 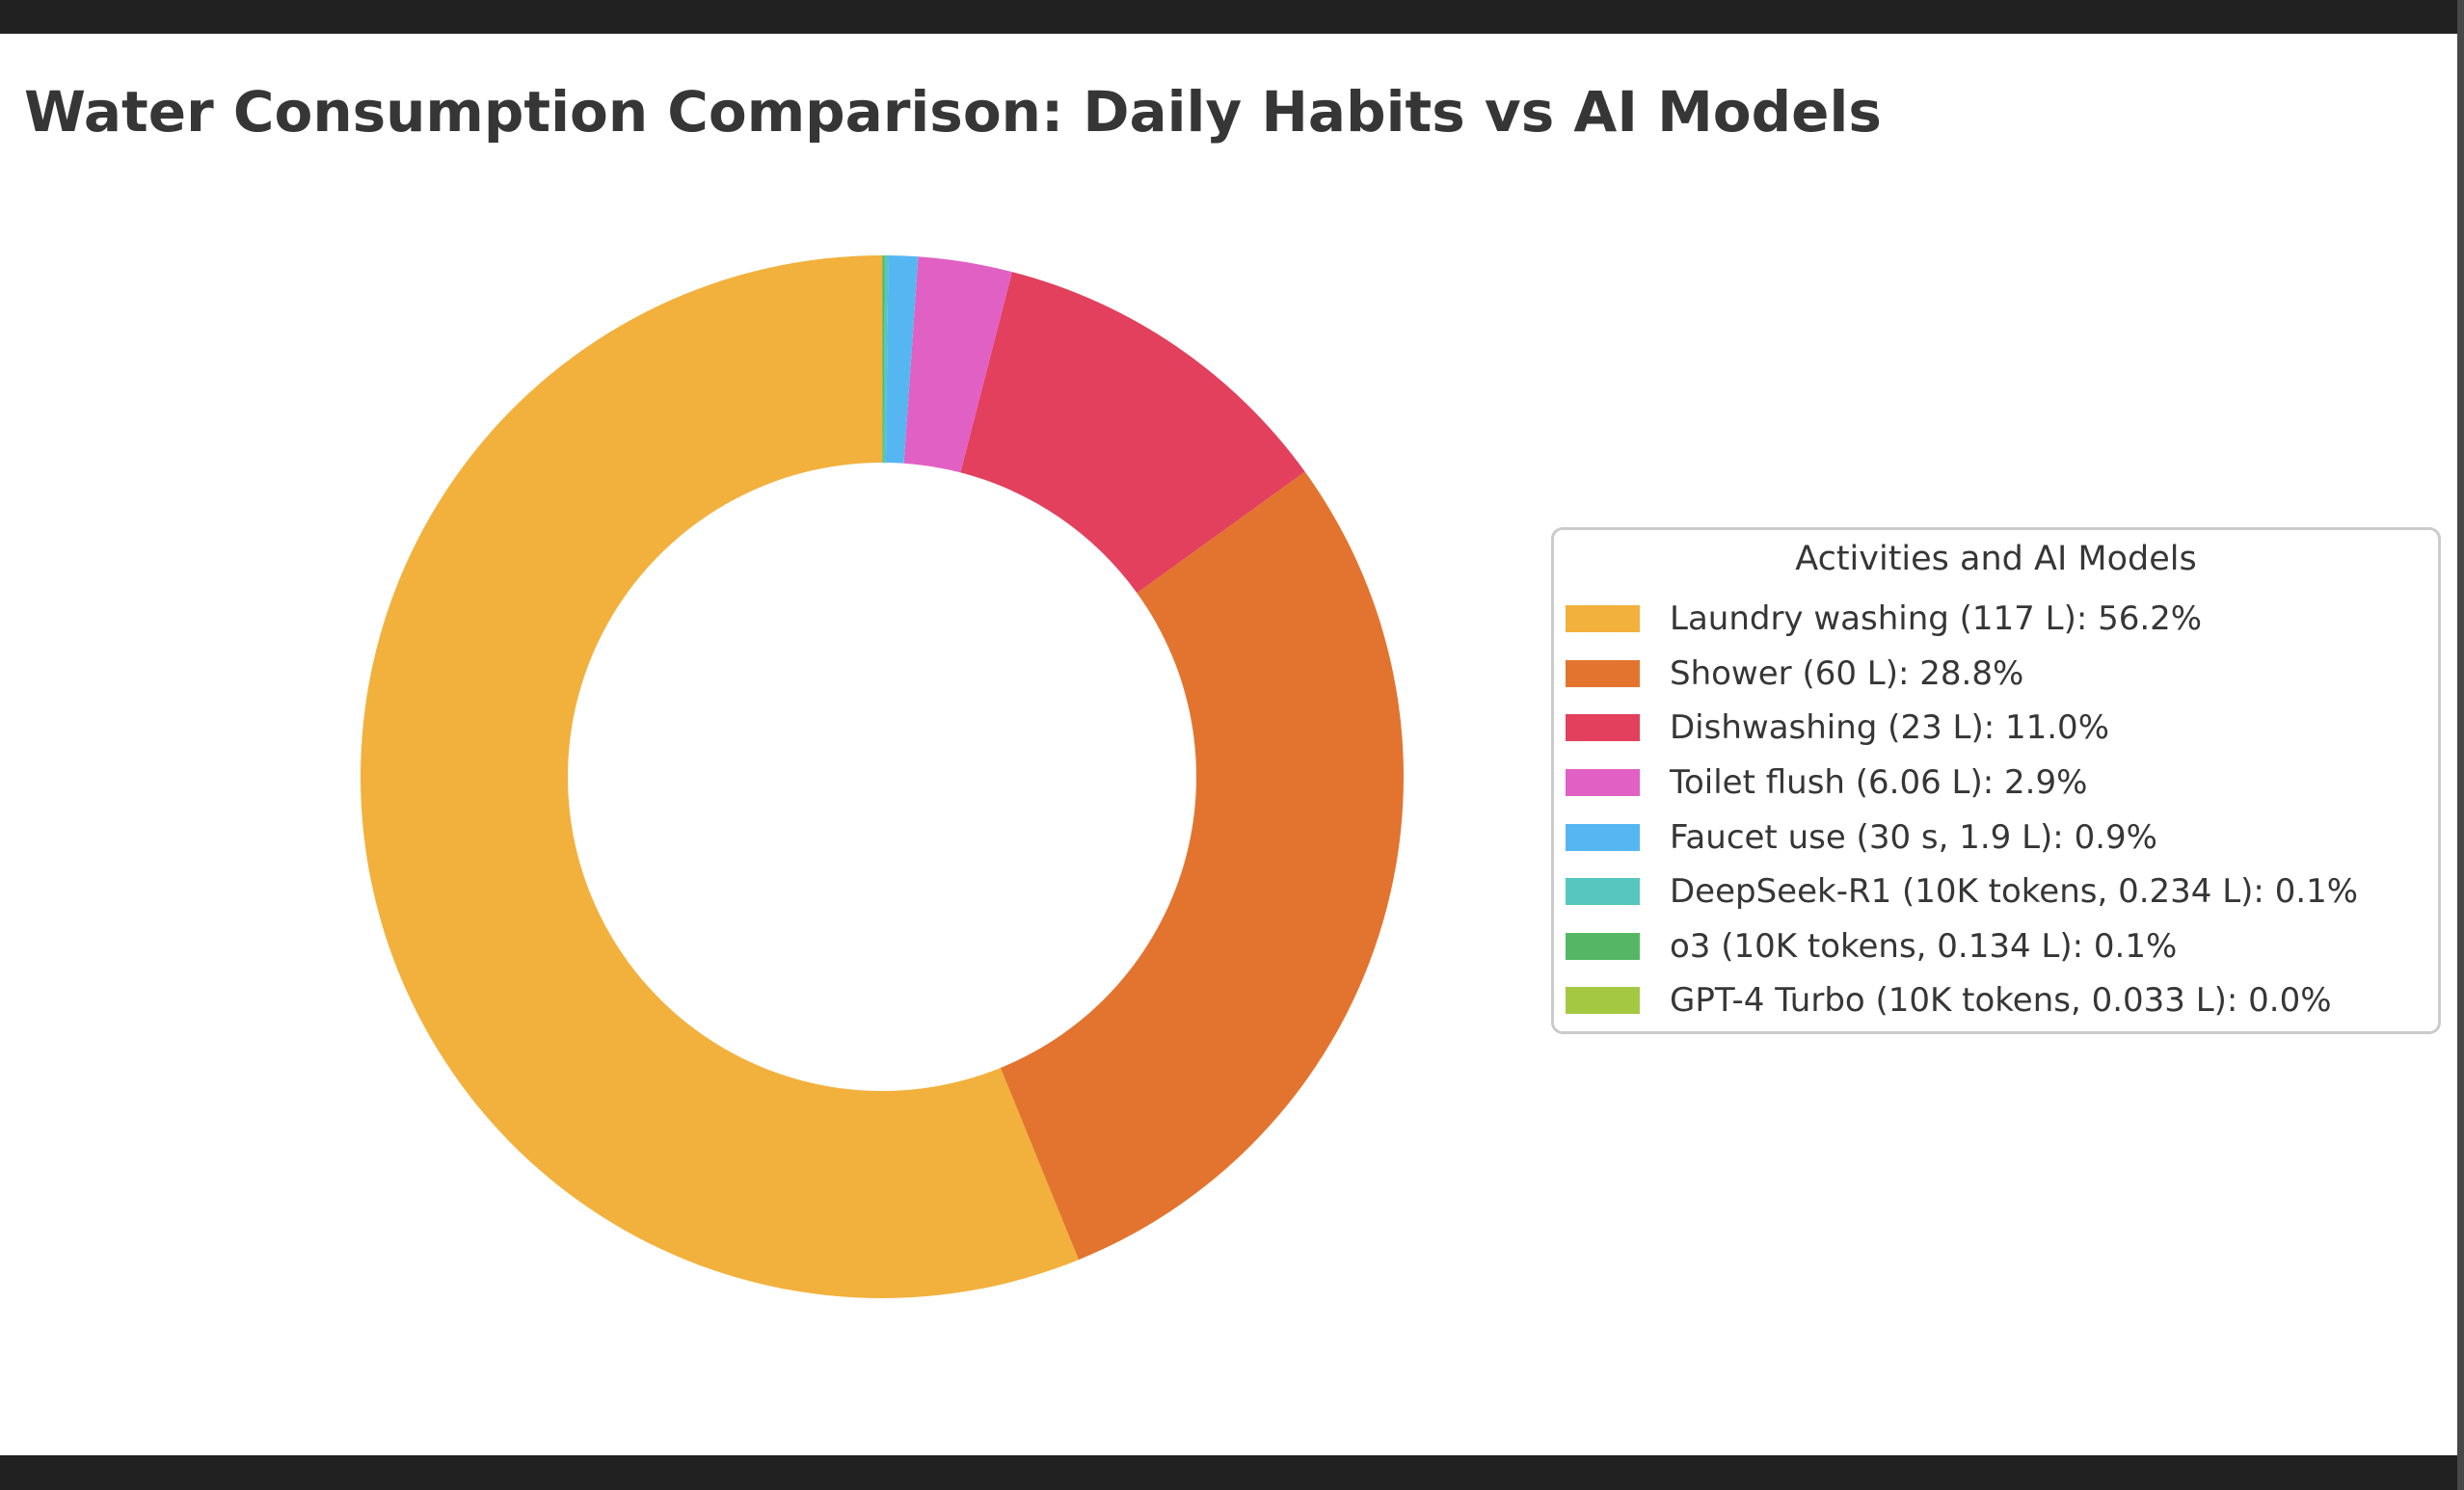 I want to click on pie-slice-shower, so click(x=1203, y=866).